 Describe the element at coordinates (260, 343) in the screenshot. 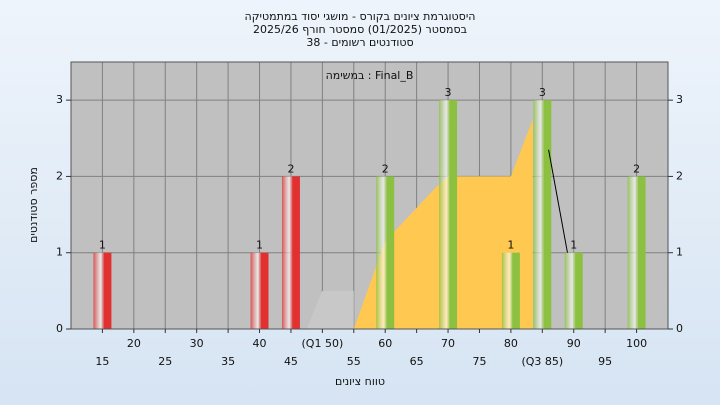

I see `x-tick-label: 40` at that location.